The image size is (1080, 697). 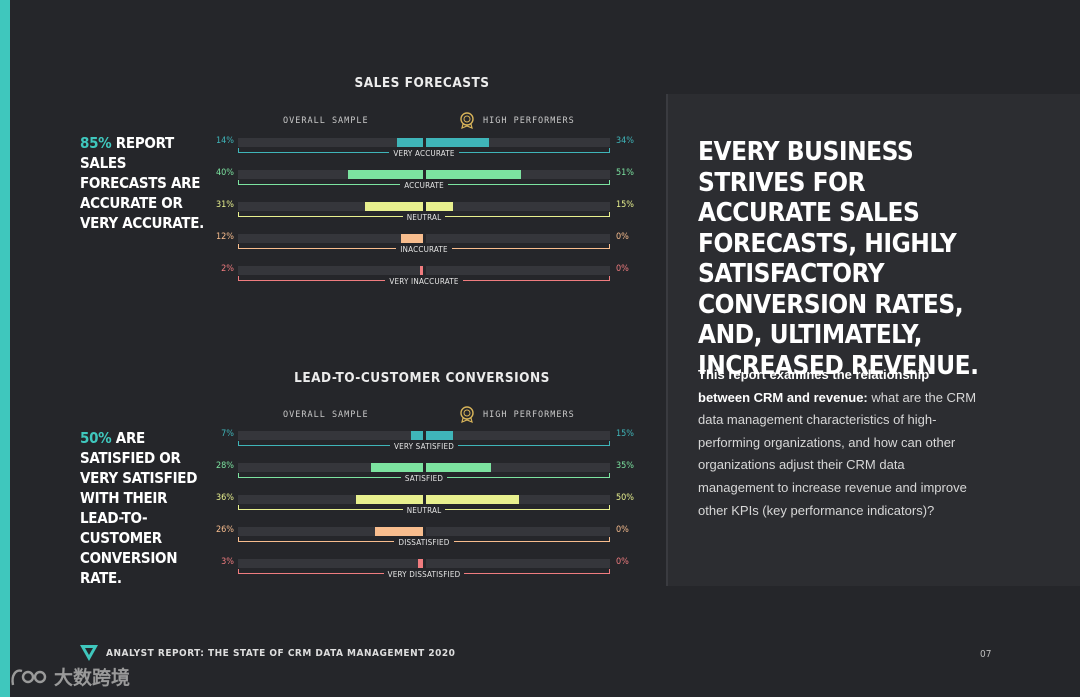 What do you see at coordinates (422, 378) in the screenshot?
I see `lead-conversions-title: LEAD-TO-CUSTOMER CONVERSIONS` at bounding box center [422, 378].